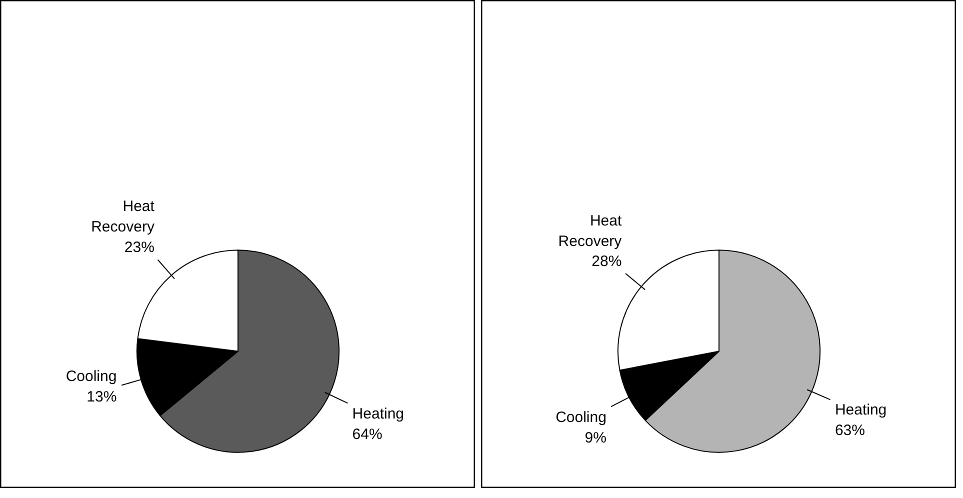 This screenshot has width=963, height=498. I want to click on data-label: 63%, so click(849, 431).